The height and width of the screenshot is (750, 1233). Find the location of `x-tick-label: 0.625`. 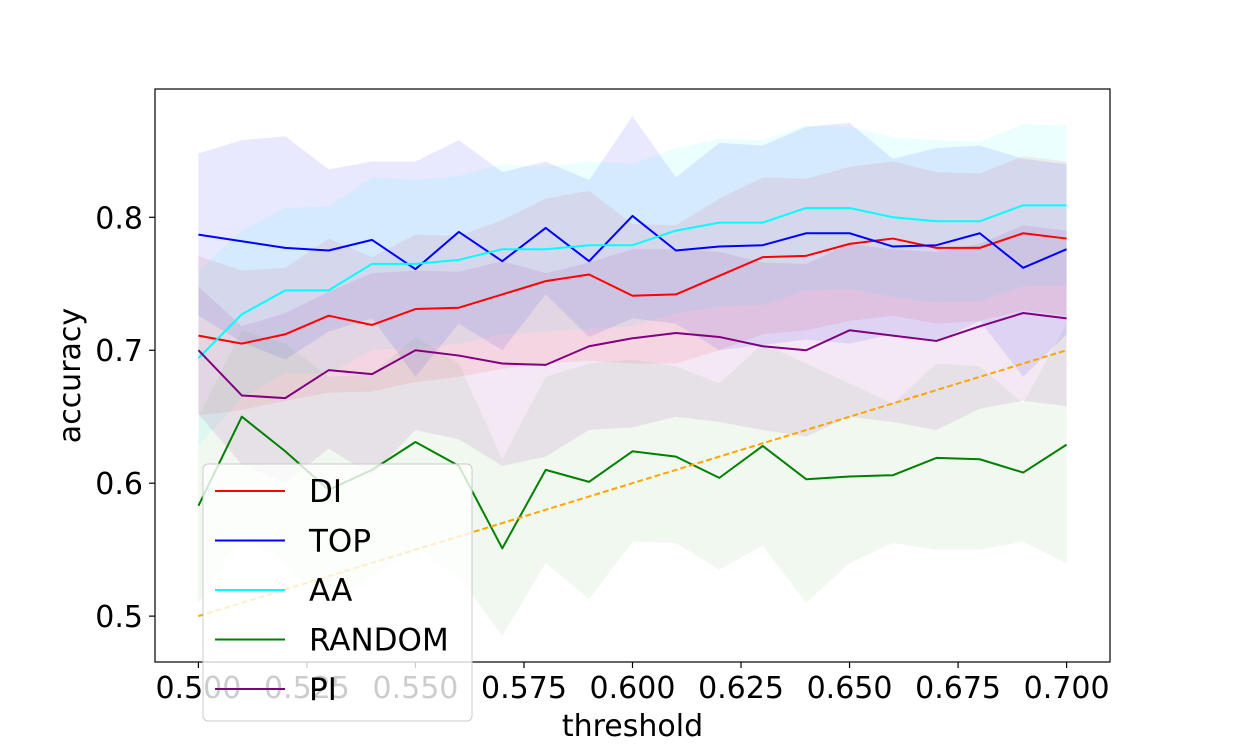

x-tick-label: 0.625 is located at coordinates (741, 688).